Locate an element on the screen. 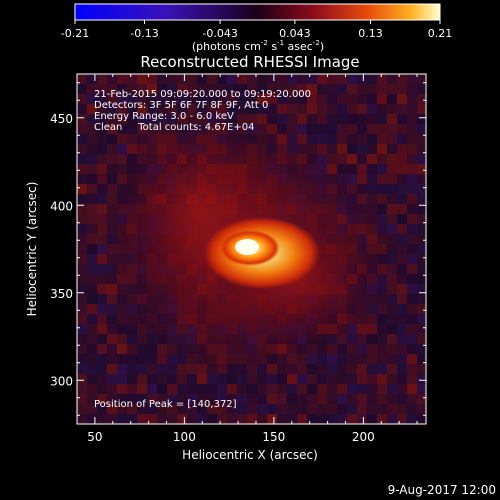  colorbar-units: (photons cm-2 s-1 asec-2) is located at coordinates (258, 46).